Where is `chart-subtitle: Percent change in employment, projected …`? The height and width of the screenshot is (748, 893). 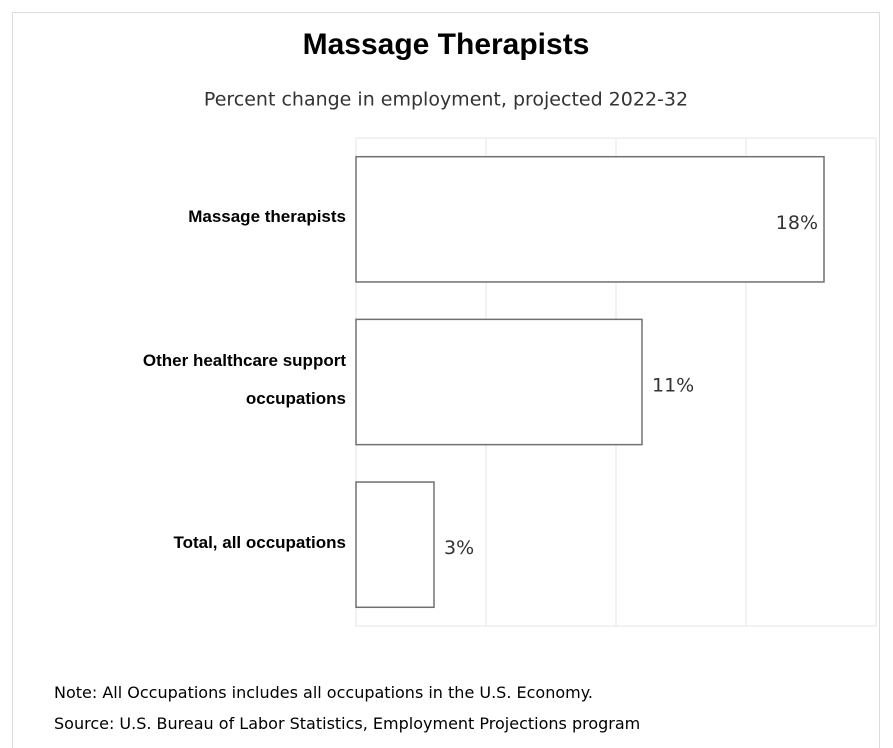
chart-subtitle: Percent change in employment, projected … is located at coordinates (446, 100).